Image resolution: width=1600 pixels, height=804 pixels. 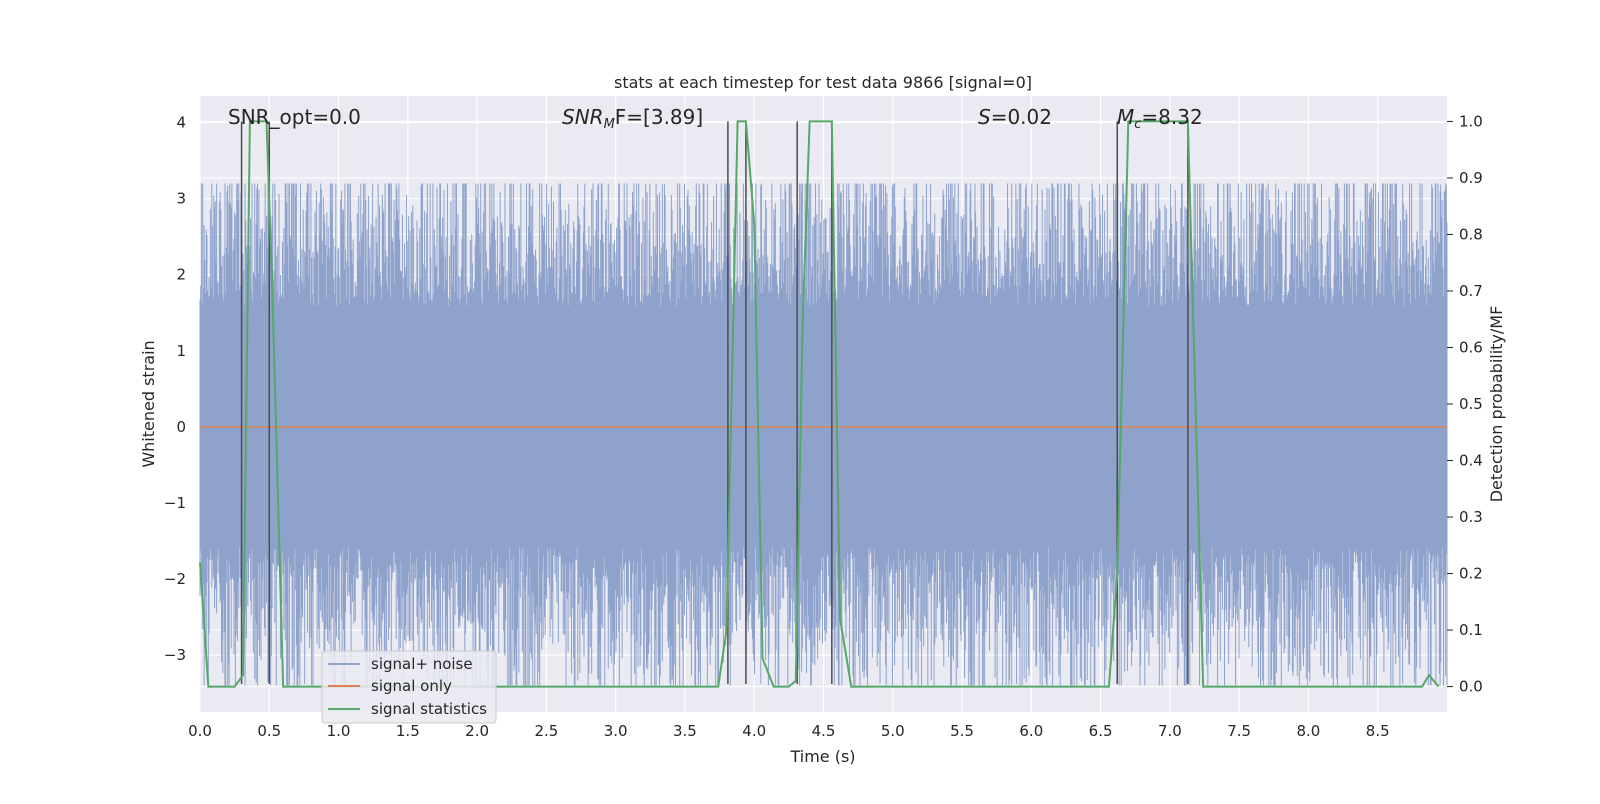 I want to click on x-tick-label: 8.0, so click(x=1309, y=731).